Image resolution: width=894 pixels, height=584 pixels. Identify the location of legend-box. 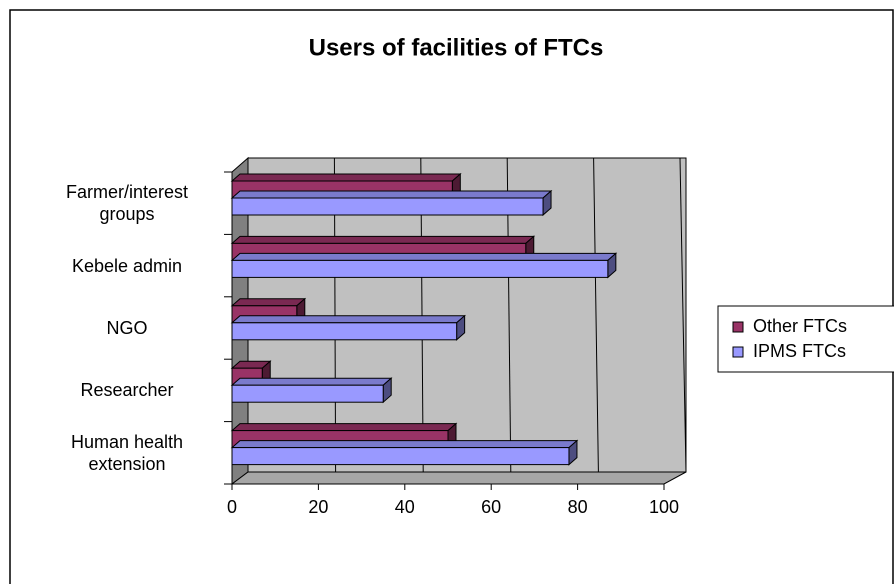
(805, 339).